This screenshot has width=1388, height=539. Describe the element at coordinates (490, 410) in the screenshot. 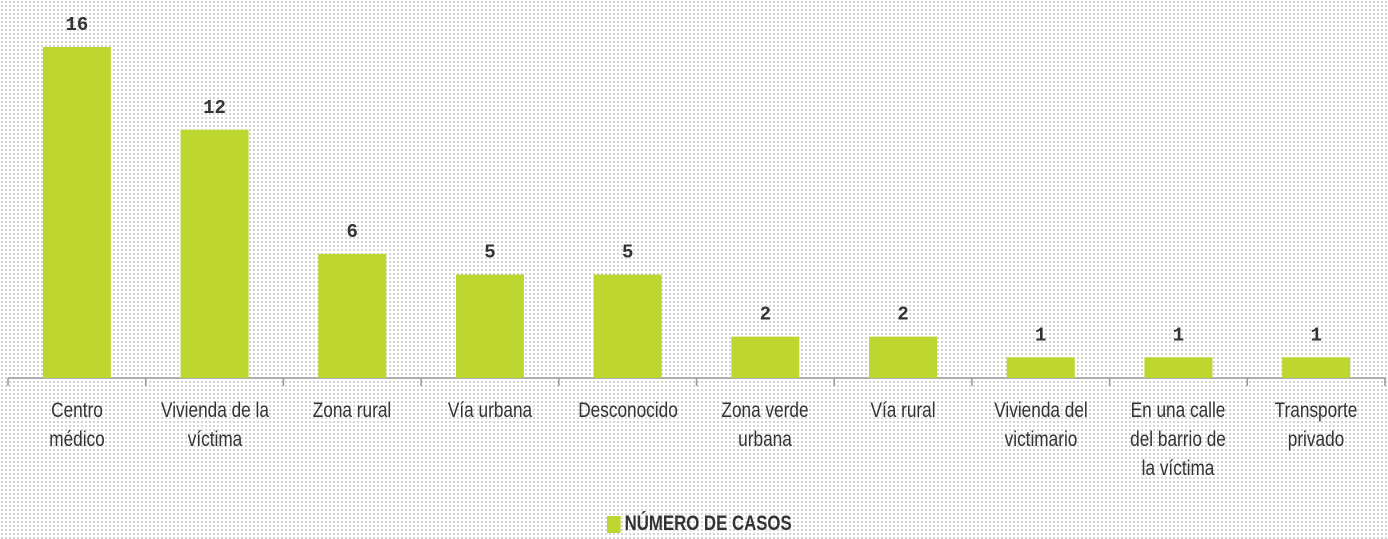

I see `x-tick-label: Vía urbana` at that location.